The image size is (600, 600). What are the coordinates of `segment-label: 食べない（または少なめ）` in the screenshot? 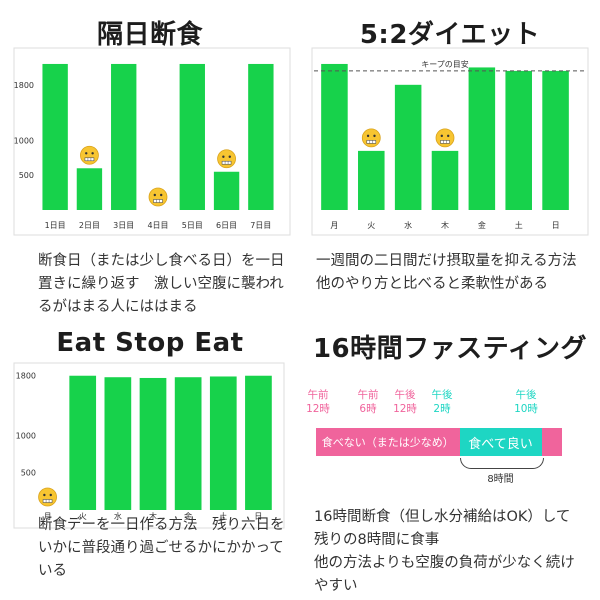 It's located at (387, 442).